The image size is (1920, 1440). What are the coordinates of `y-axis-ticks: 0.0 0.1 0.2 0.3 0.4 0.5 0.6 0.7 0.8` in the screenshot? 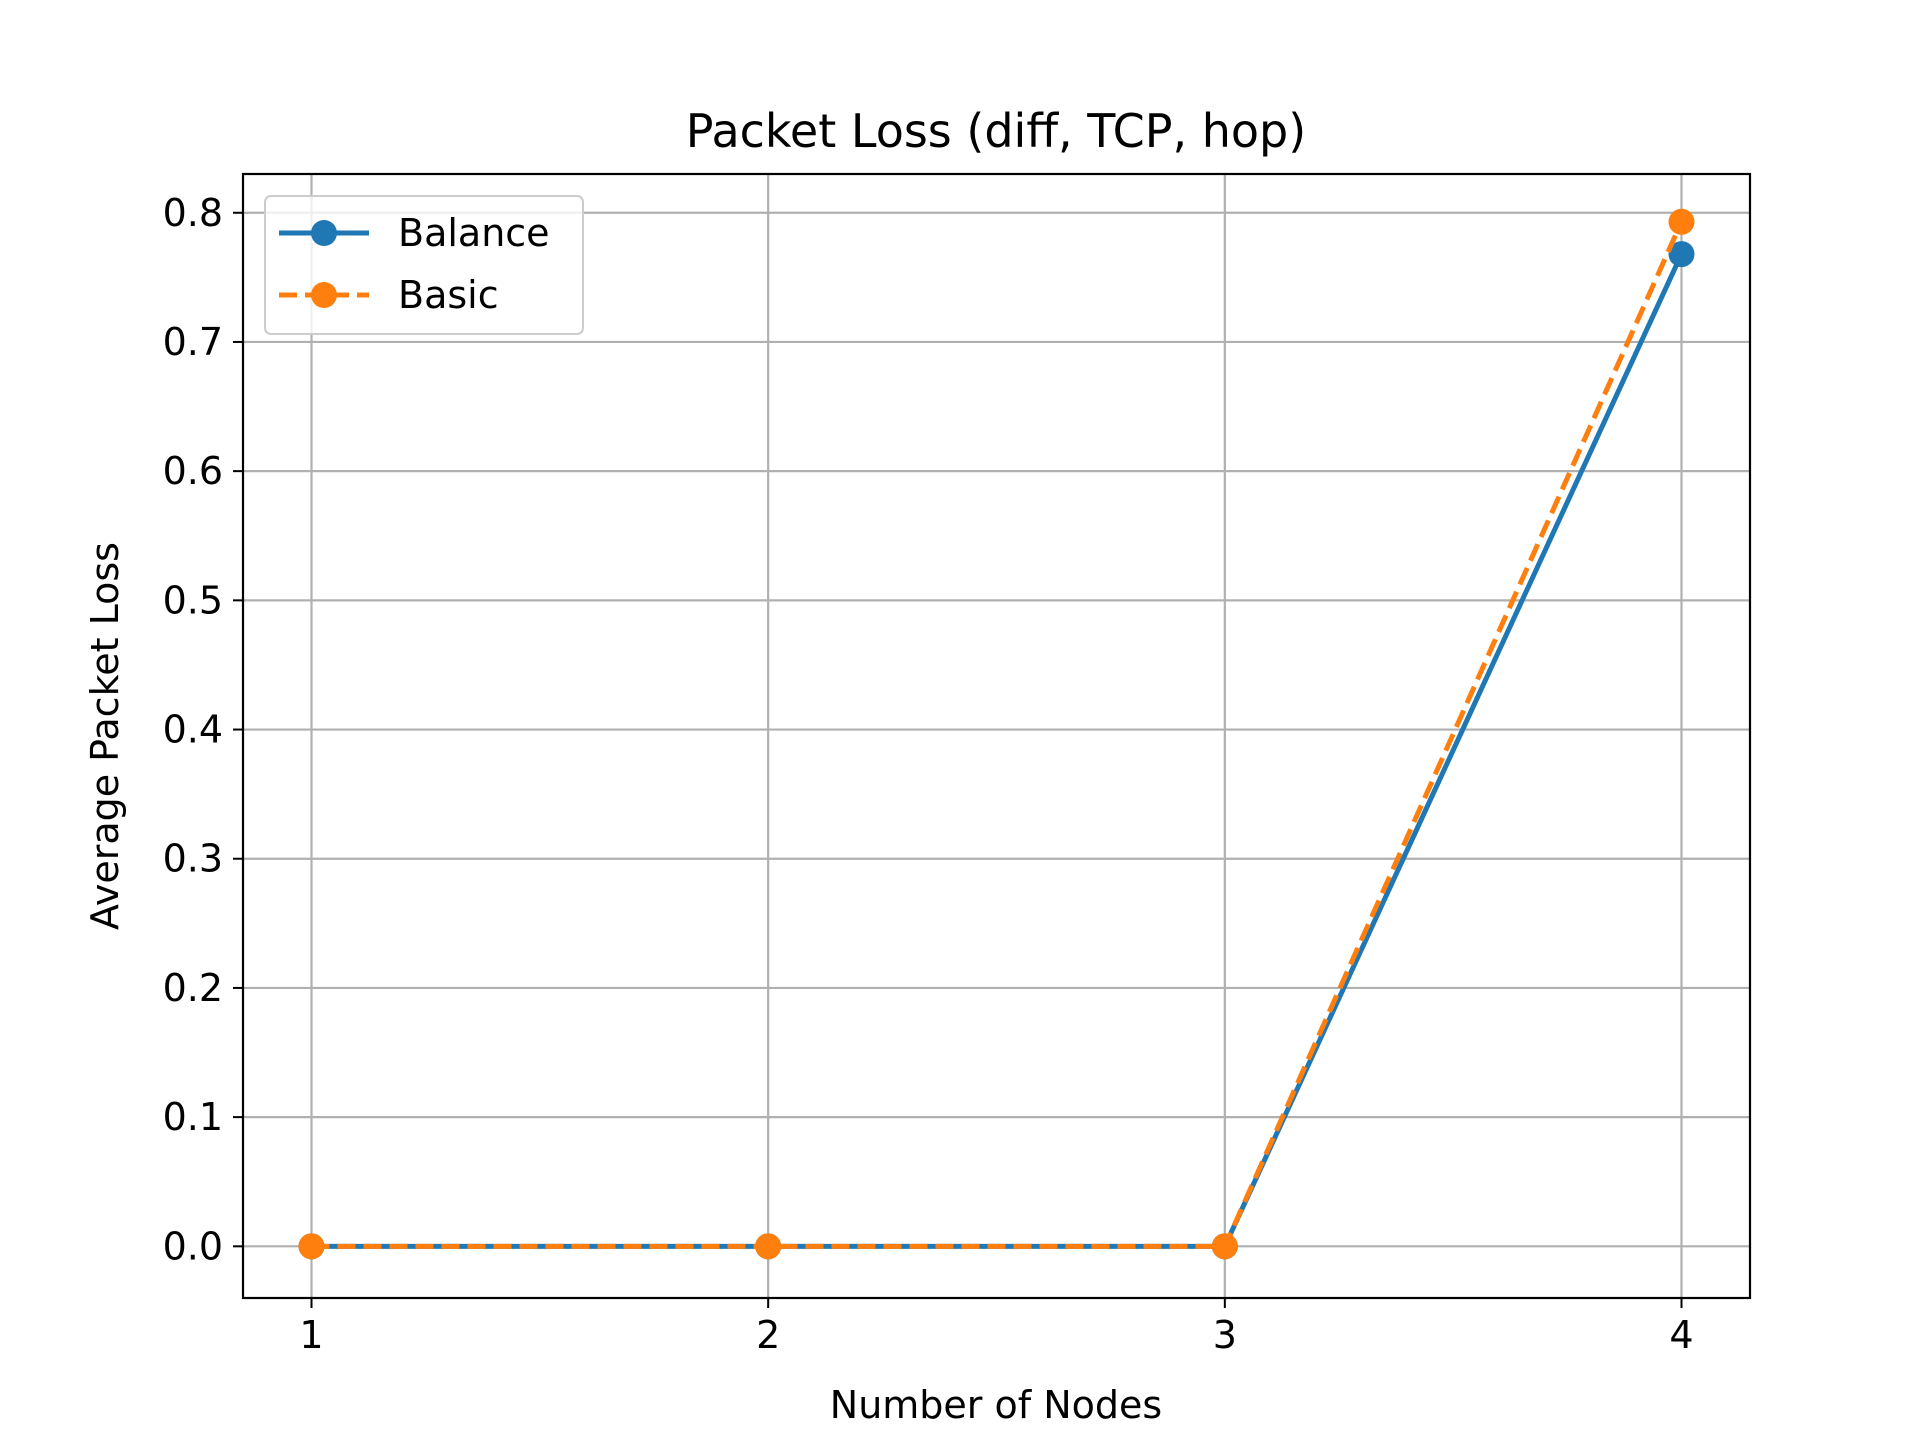 It's located at (203, 729).